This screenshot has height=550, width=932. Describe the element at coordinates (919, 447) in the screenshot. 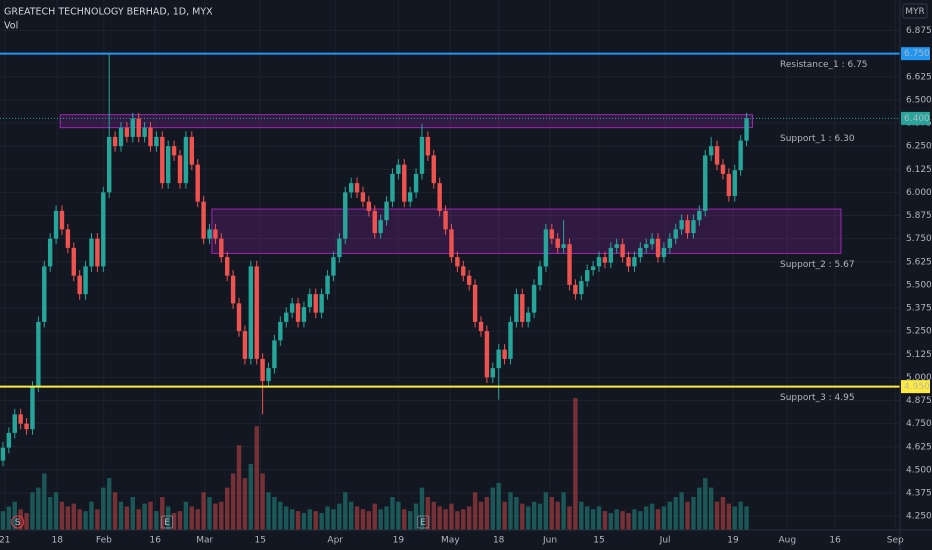

I see `y-tick-label: 4.625` at that location.